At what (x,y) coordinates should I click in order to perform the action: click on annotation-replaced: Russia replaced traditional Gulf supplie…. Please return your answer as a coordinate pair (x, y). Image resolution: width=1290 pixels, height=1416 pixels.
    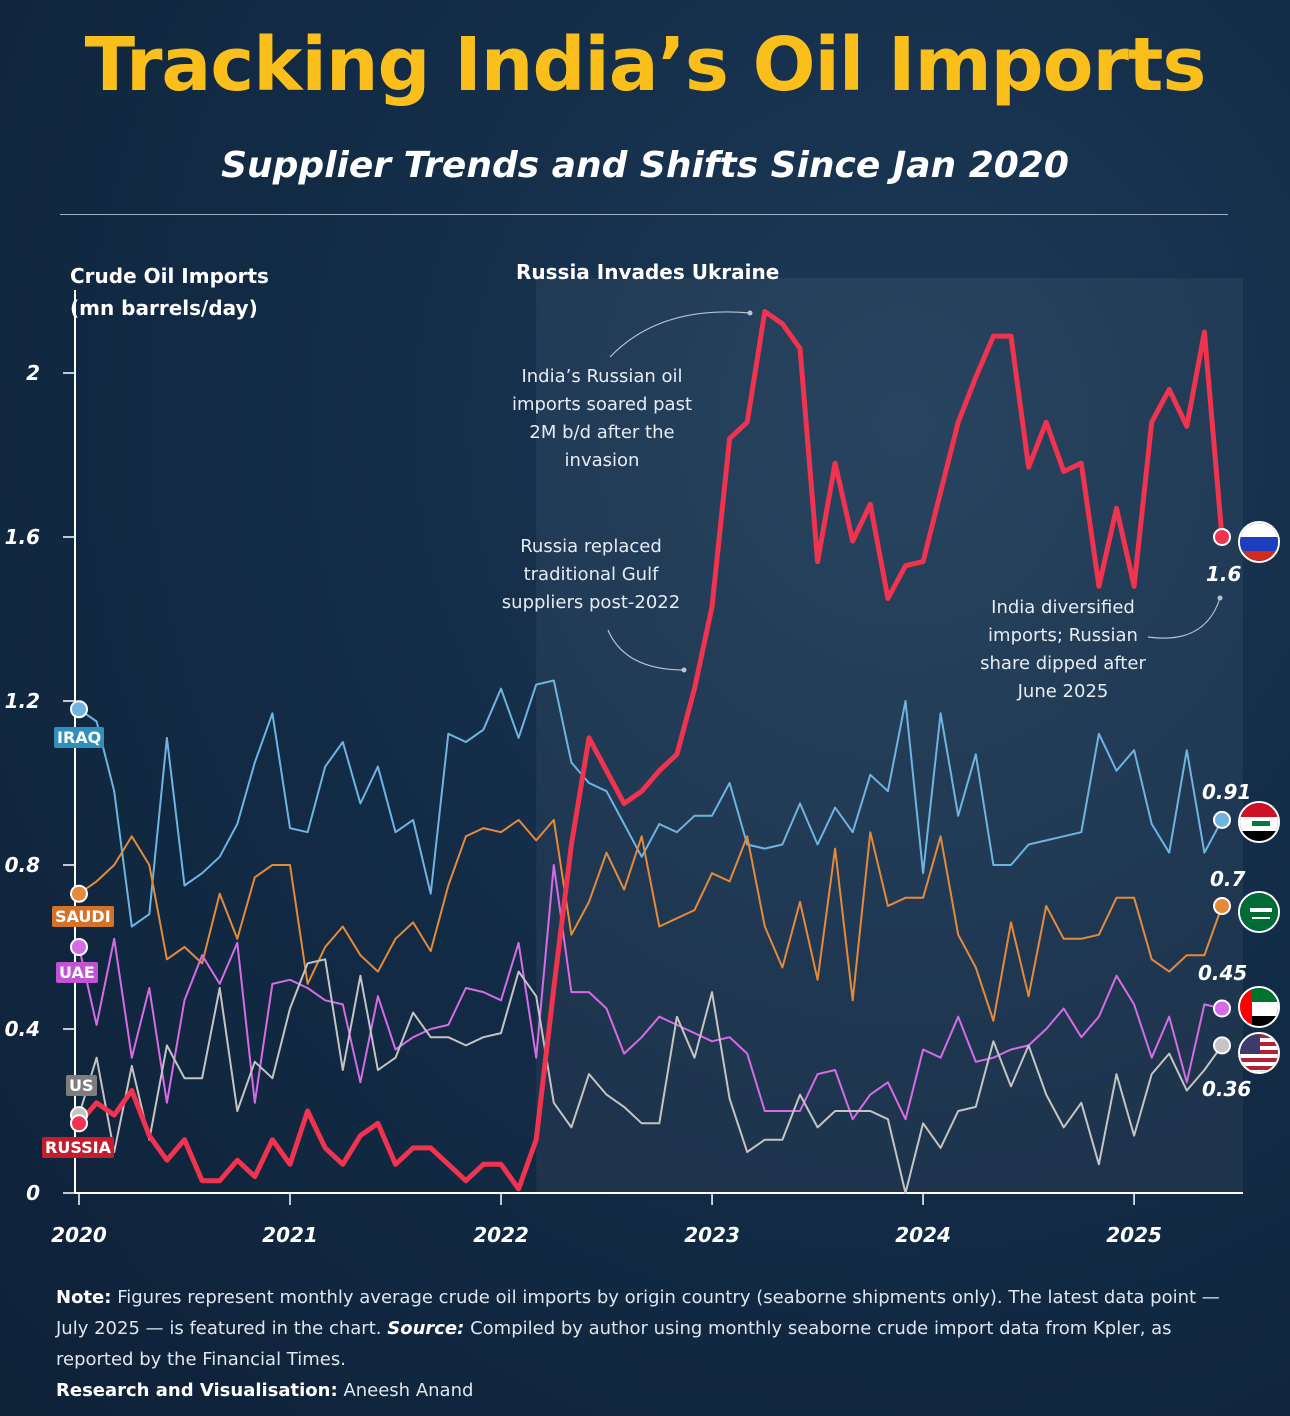
    Looking at the image, I should click on (591, 574).